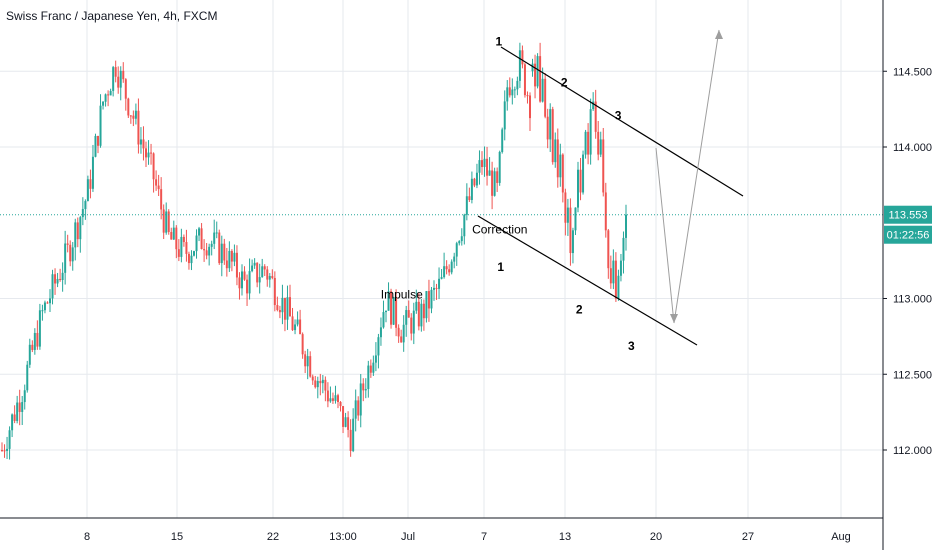  Describe the element at coordinates (408, 537) in the screenshot. I see `x-tick-label: Jul` at that location.